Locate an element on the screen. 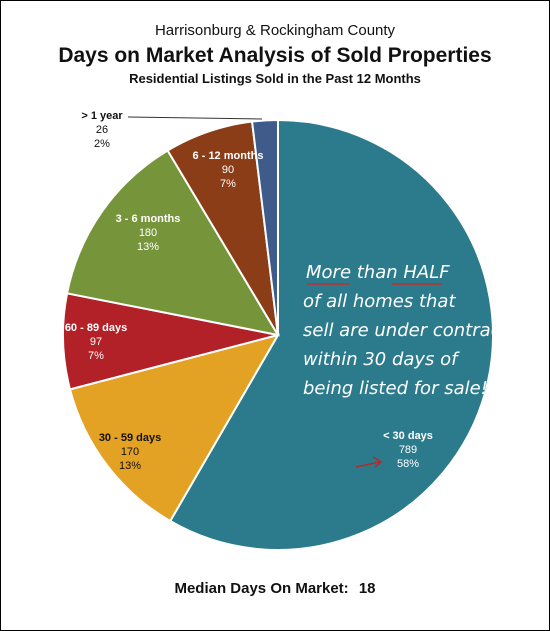  annotation-line-4: within 30 days of is located at coordinates (381, 359).